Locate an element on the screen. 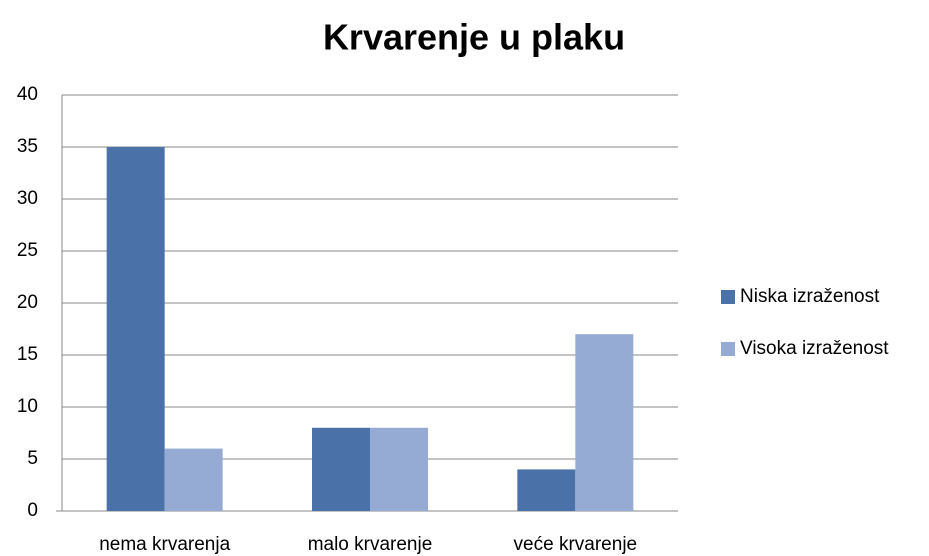 The image size is (929, 556). y-tick-label: 10 is located at coordinates (27, 406).